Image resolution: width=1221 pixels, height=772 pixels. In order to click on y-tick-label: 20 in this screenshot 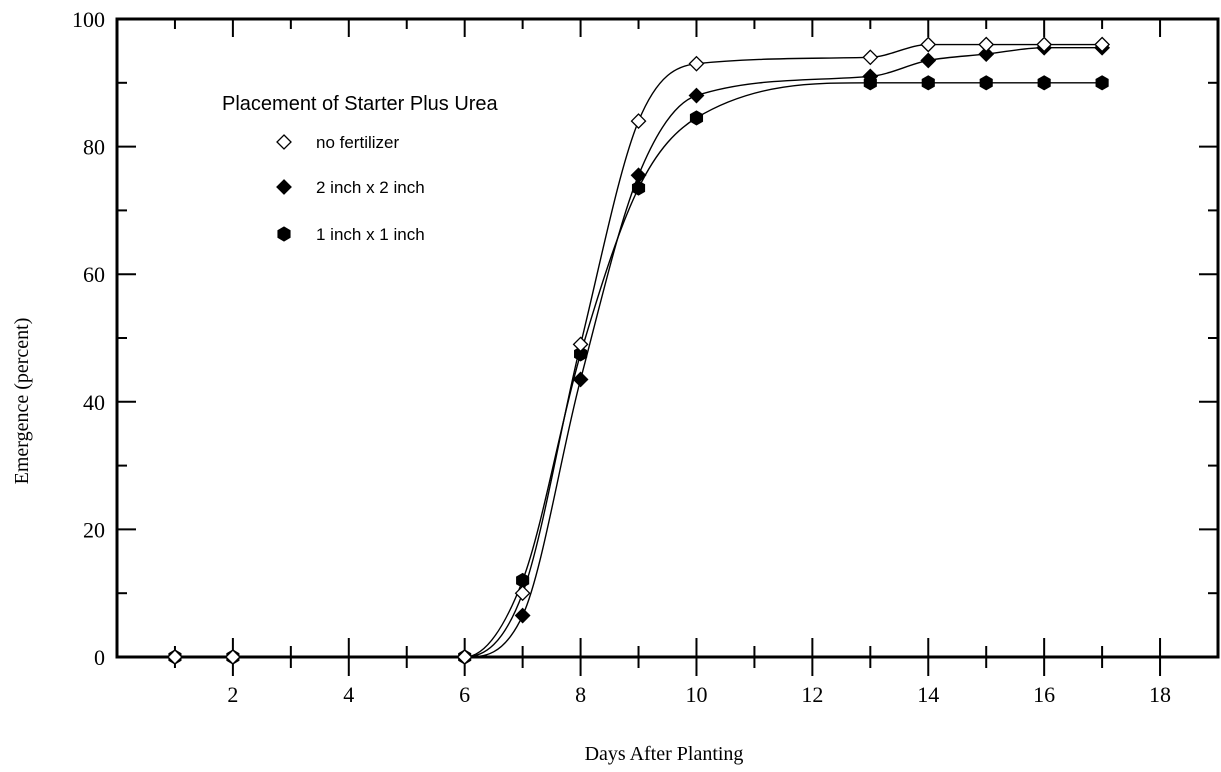, I will do `click(94, 529)`.